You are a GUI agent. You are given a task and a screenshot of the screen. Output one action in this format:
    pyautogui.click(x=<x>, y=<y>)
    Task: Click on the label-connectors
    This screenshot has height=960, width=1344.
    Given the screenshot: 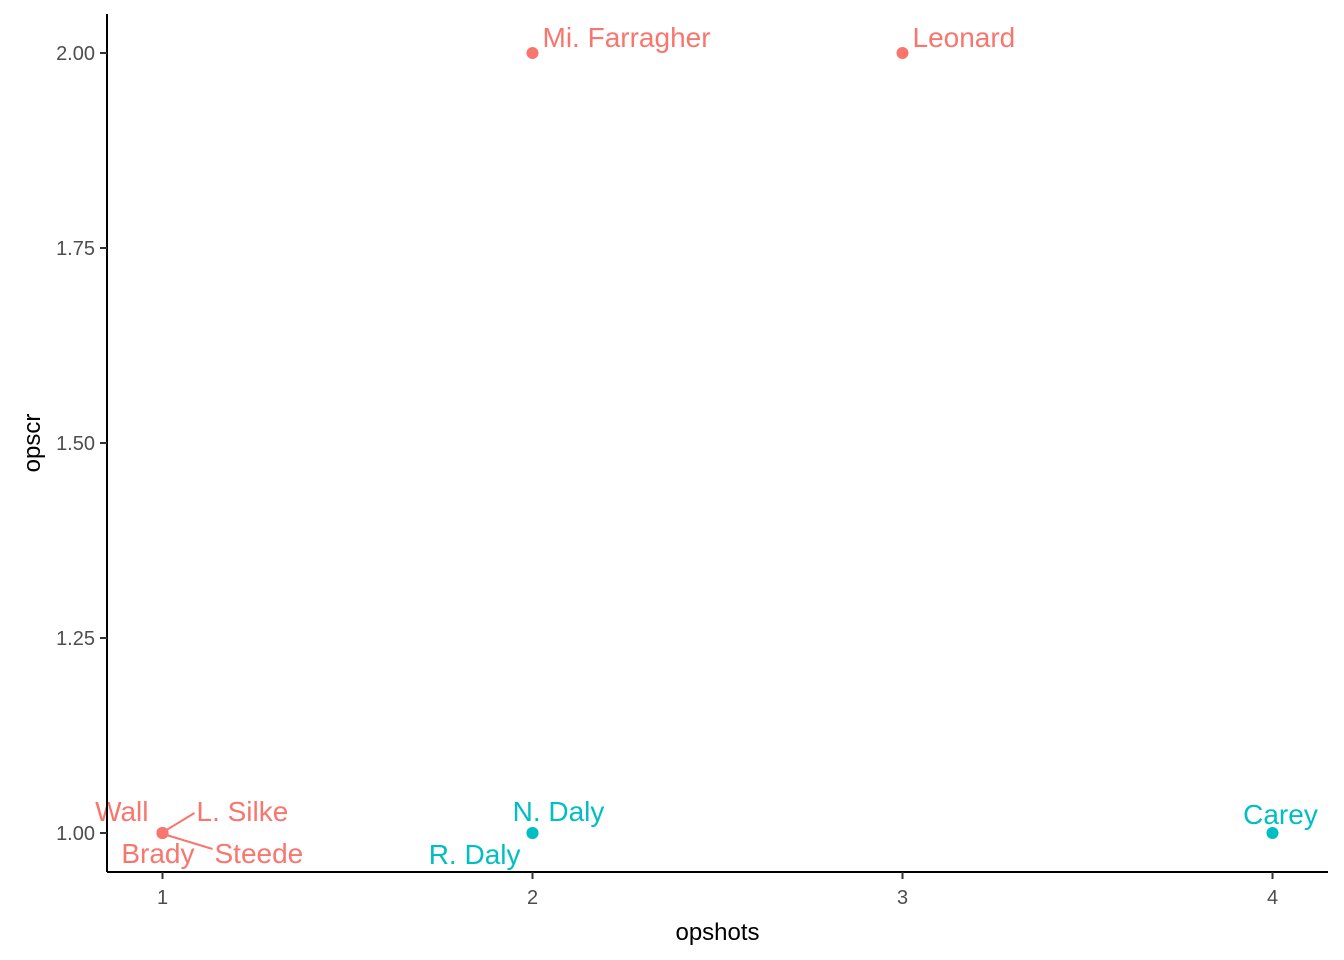 What is the action you would take?
    pyautogui.click(x=189, y=831)
    